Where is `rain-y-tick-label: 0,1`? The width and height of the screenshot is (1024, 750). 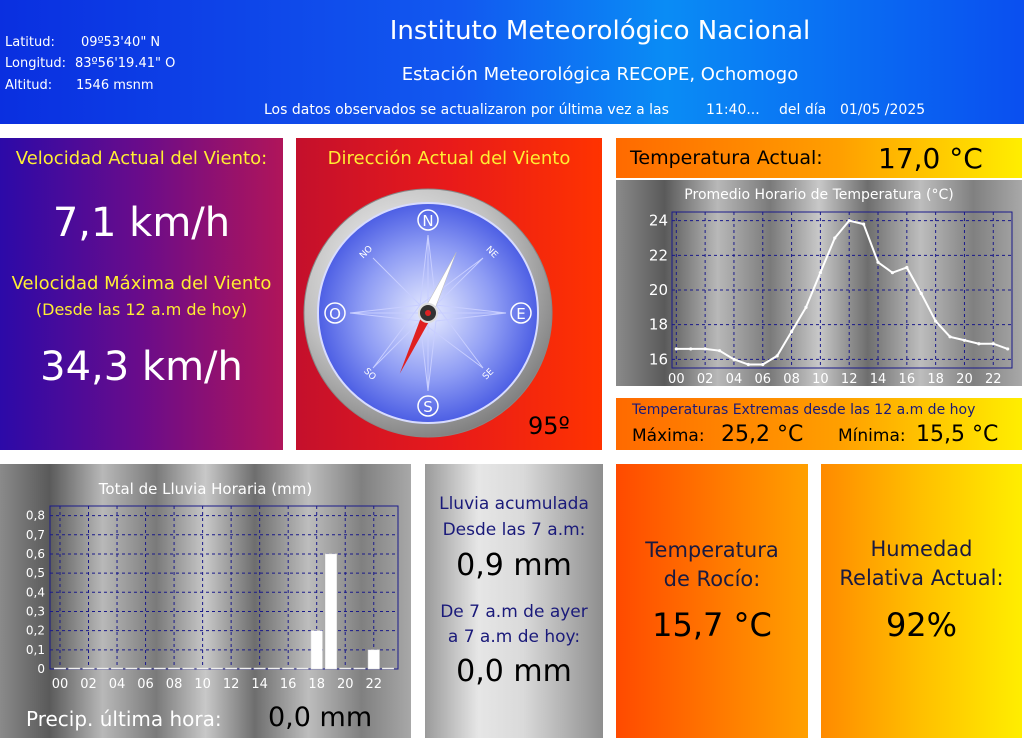 rain-y-tick-label: 0,1 is located at coordinates (35, 650).